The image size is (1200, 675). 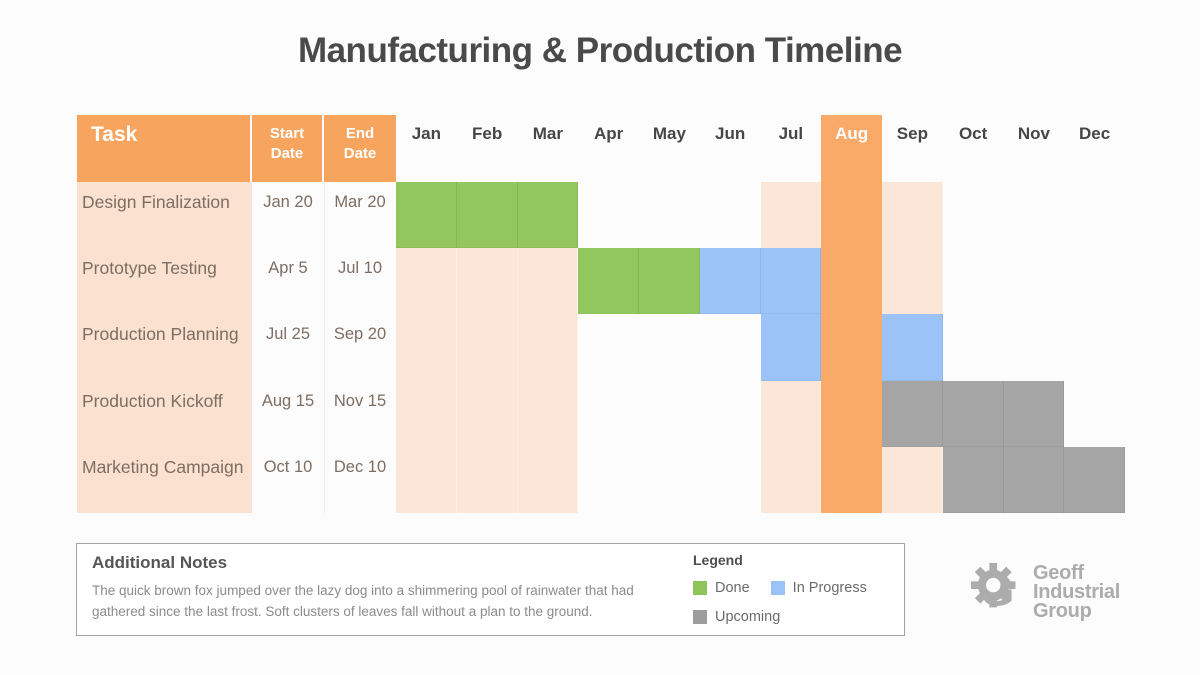 What do you see at coordinates (777, 588) in the screenshot?
I see `in-progress-swatch-icon` at bounding box center [777, 588].